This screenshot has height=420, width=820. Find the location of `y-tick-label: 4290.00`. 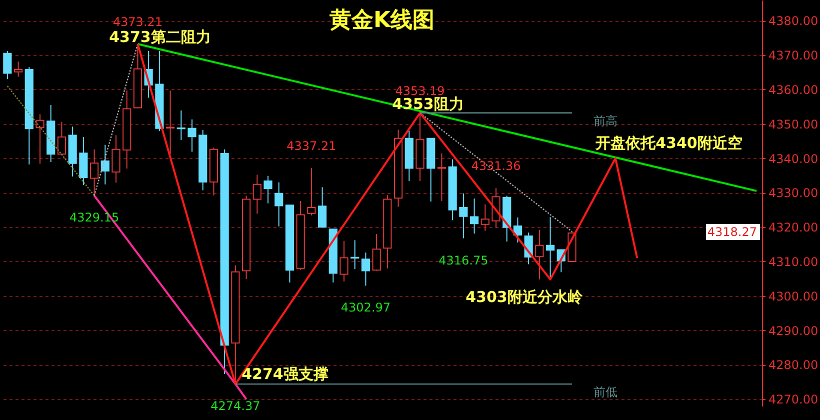

y-tick-label: 4290.00 is located at coordinates (793, 331).